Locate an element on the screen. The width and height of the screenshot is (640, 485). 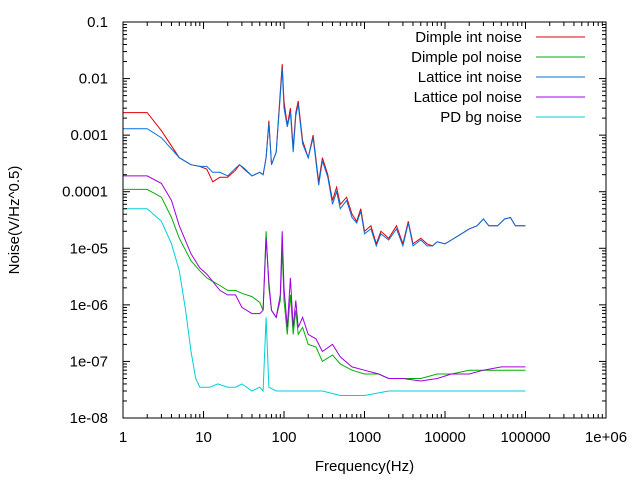
y-tick-label: 1e-05 is located at coordinates (89, 248).